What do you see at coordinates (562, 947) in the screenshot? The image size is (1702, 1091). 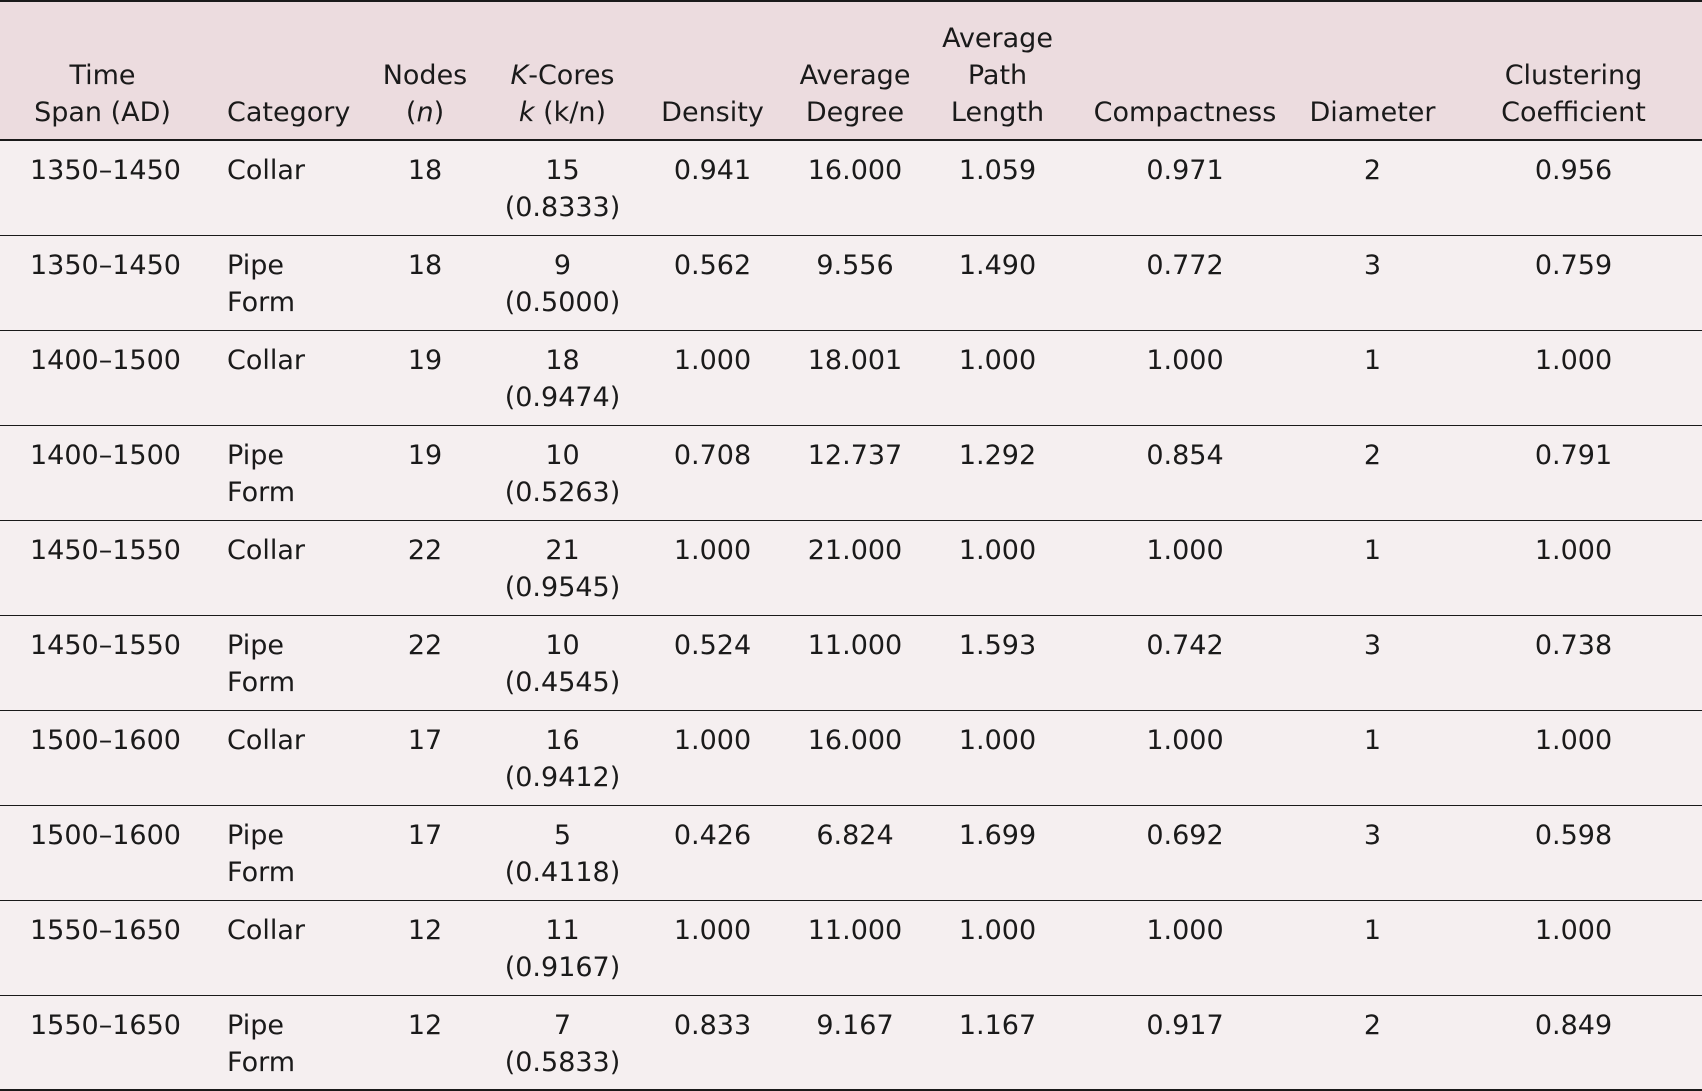 I see `cell-k-cores: 11 (0.9167)` at bounding box center [562, 947].